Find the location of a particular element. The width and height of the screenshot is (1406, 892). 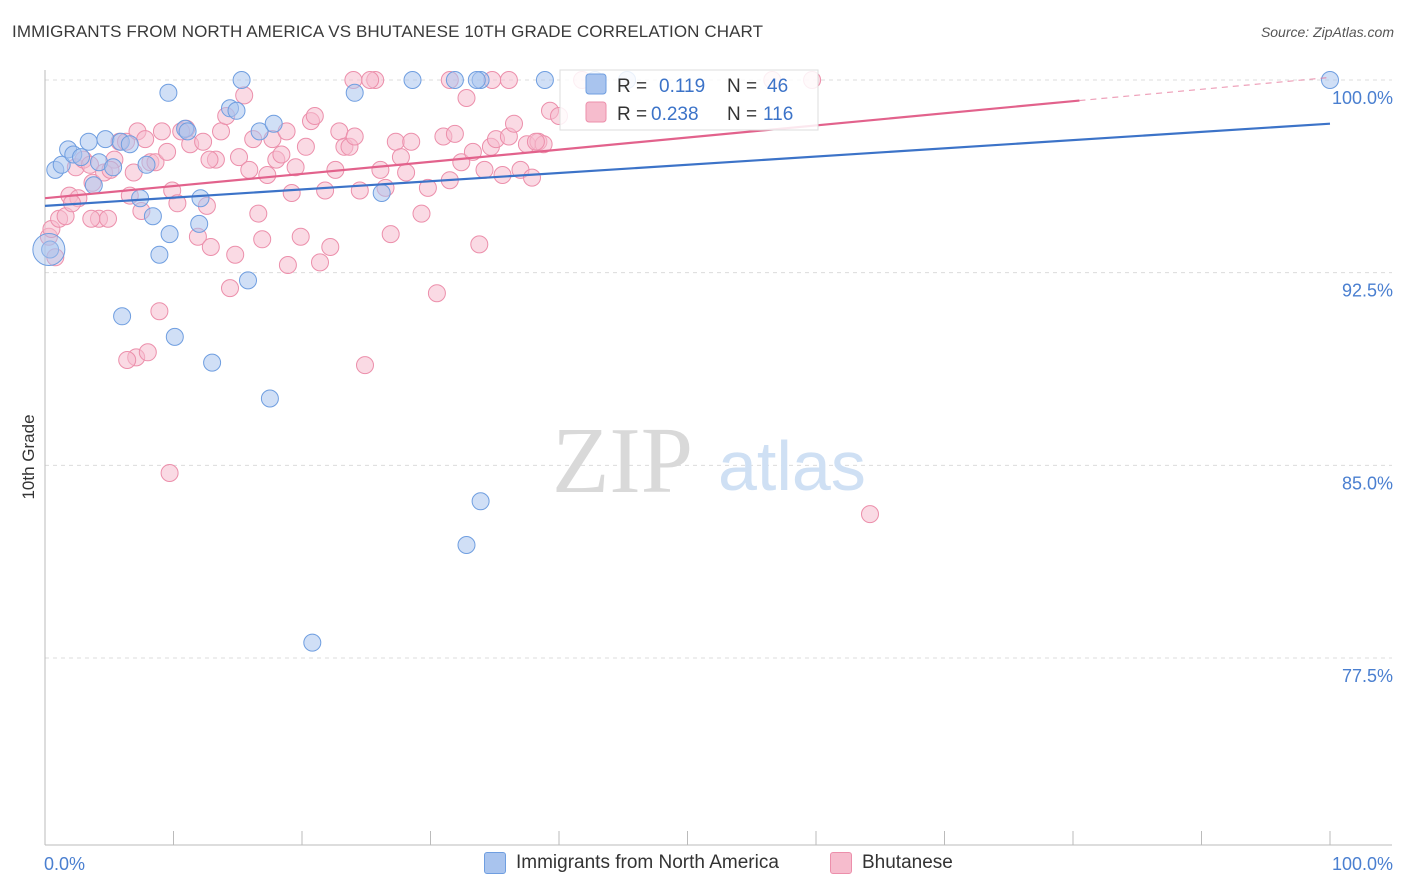

x-tick-label-1: 100.0% is located at coordinates (1362, 864).